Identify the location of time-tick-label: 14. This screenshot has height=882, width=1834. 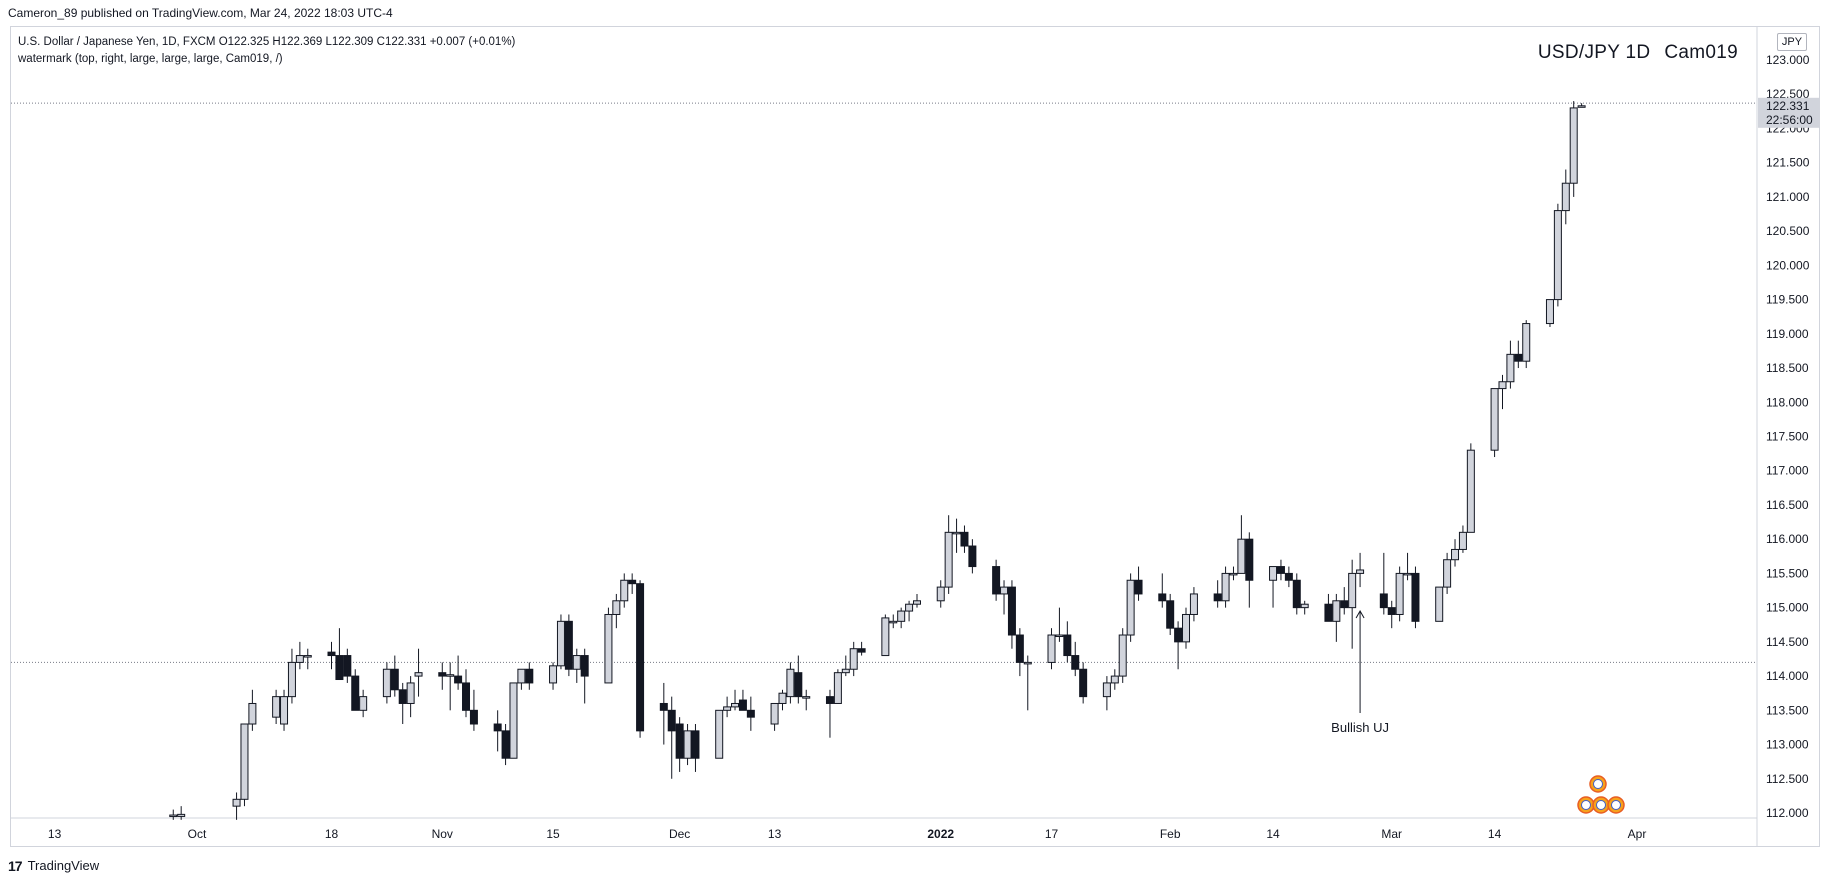
(1495, 834).